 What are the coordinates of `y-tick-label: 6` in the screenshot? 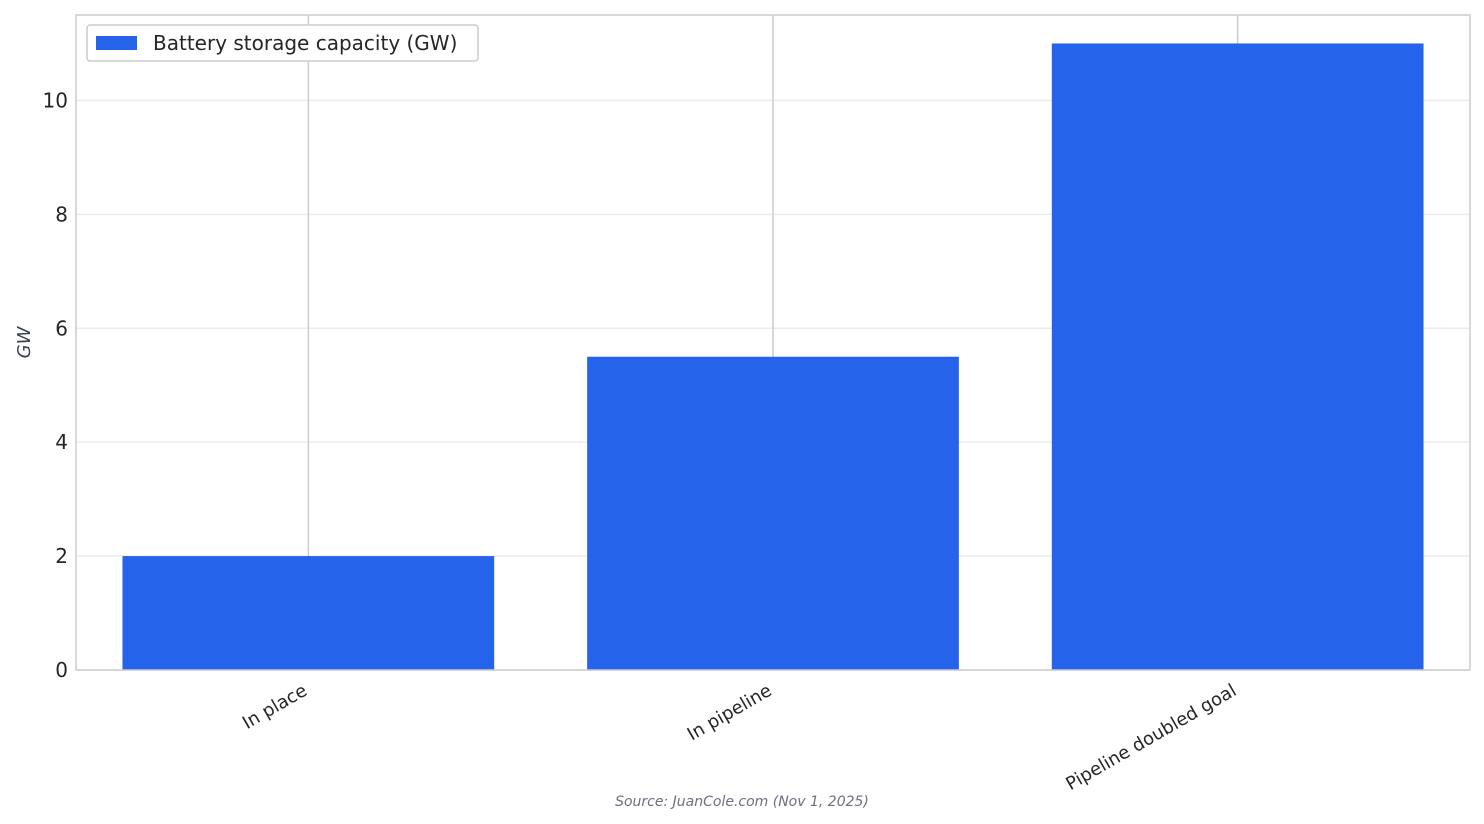 It's located at (61, 328).